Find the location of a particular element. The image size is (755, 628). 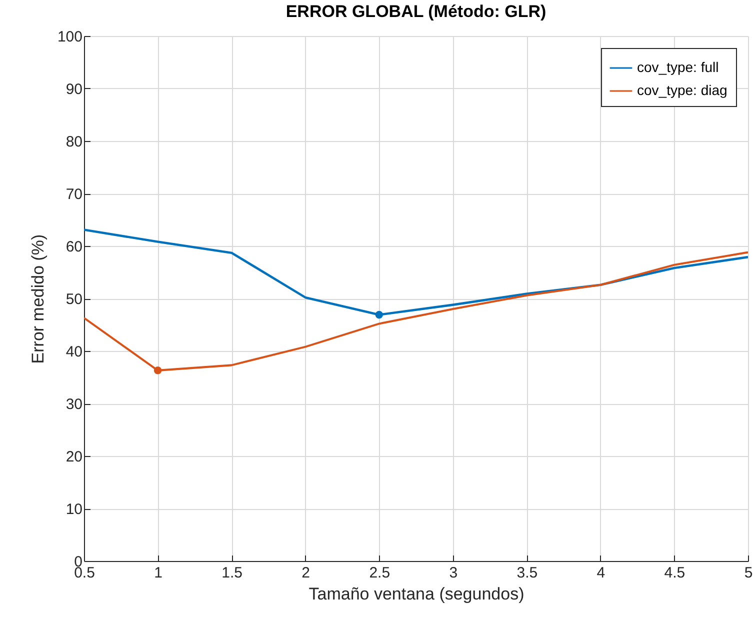

x-tick-label: 4.5 is located at coordinates (675, 573).